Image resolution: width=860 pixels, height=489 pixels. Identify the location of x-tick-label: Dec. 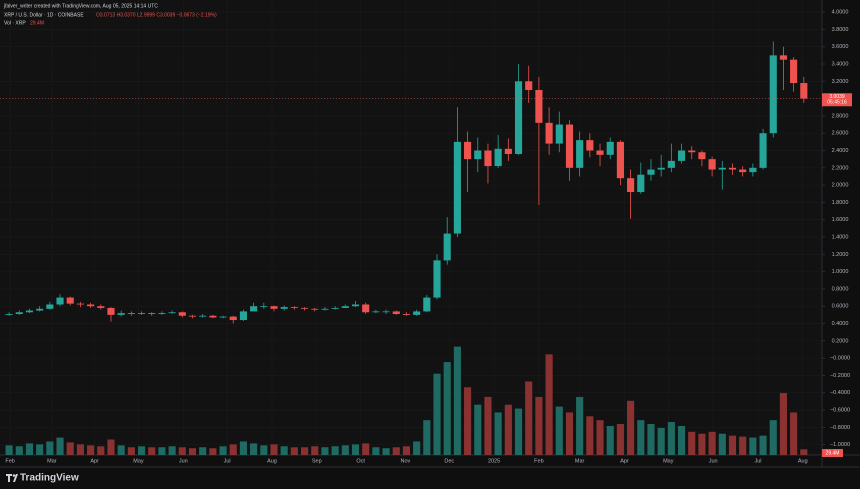
(449, 461).